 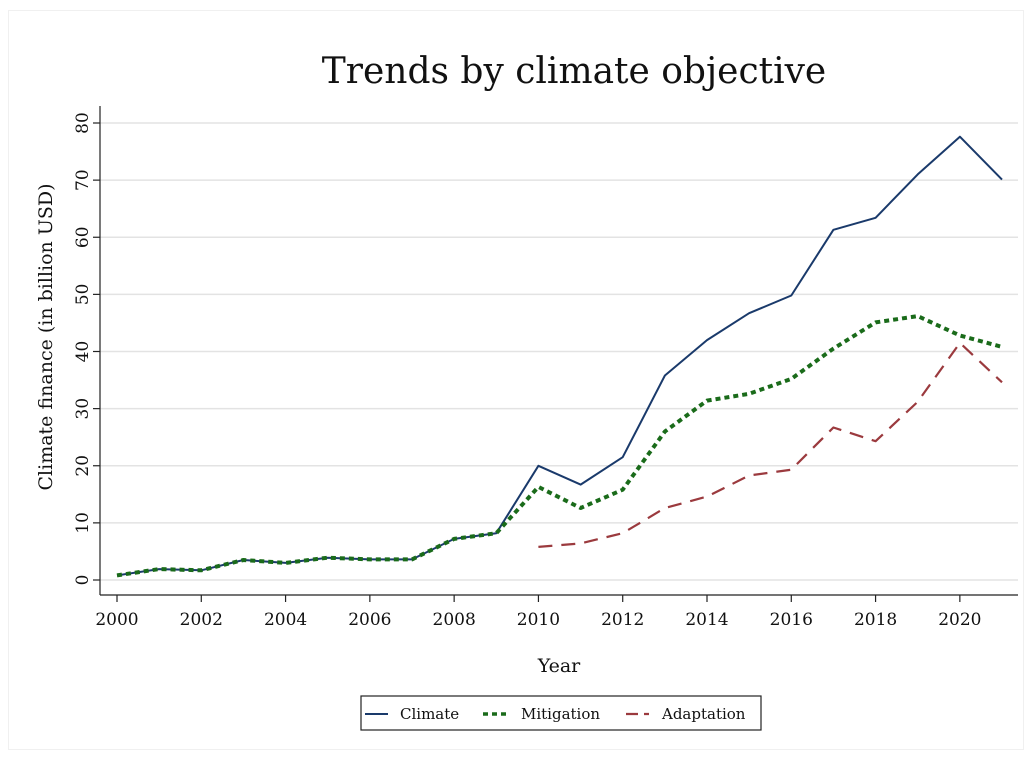 What do you see at coordinates (770, 444) in the screenshot?
I see `series-line-adaptation` at bounding box center [770, 444].